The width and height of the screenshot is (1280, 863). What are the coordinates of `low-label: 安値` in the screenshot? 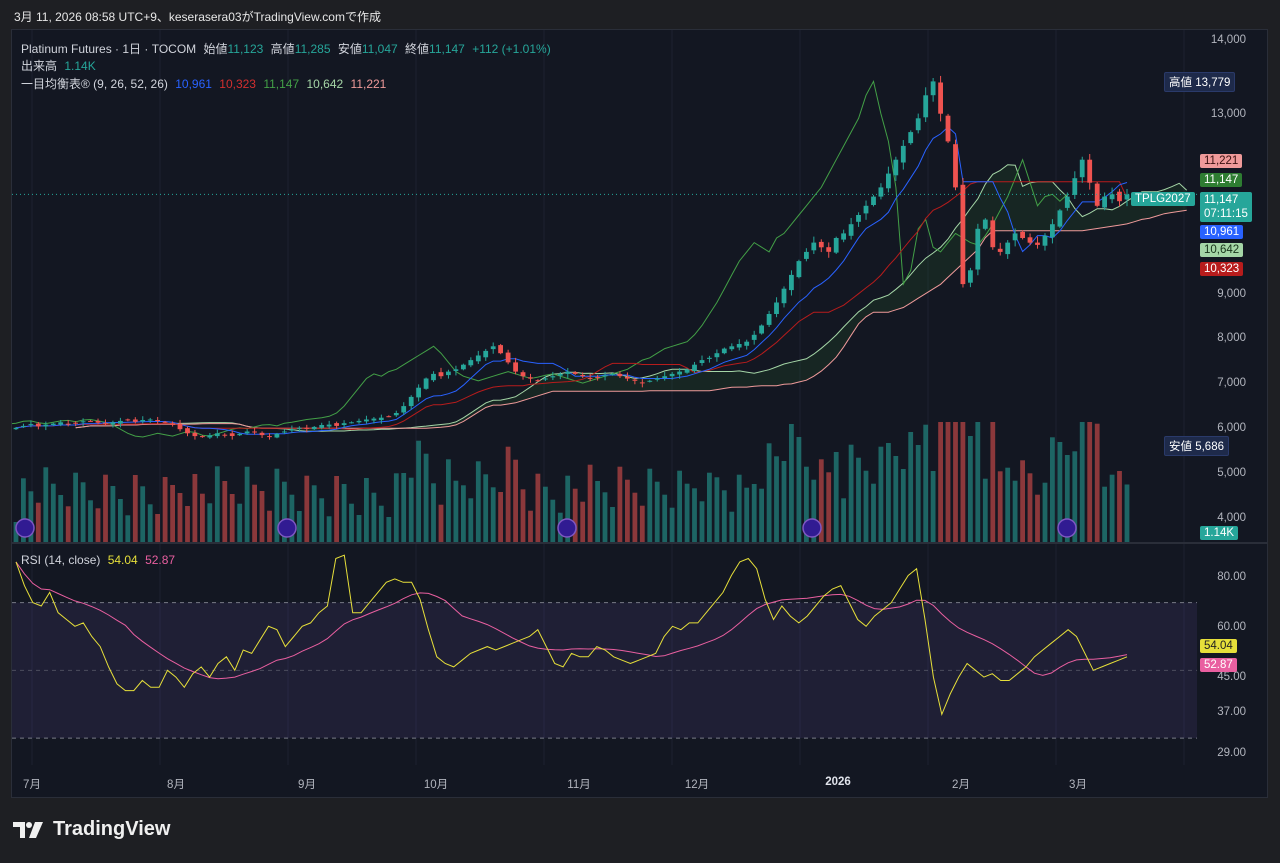 It's located at (349, 49).